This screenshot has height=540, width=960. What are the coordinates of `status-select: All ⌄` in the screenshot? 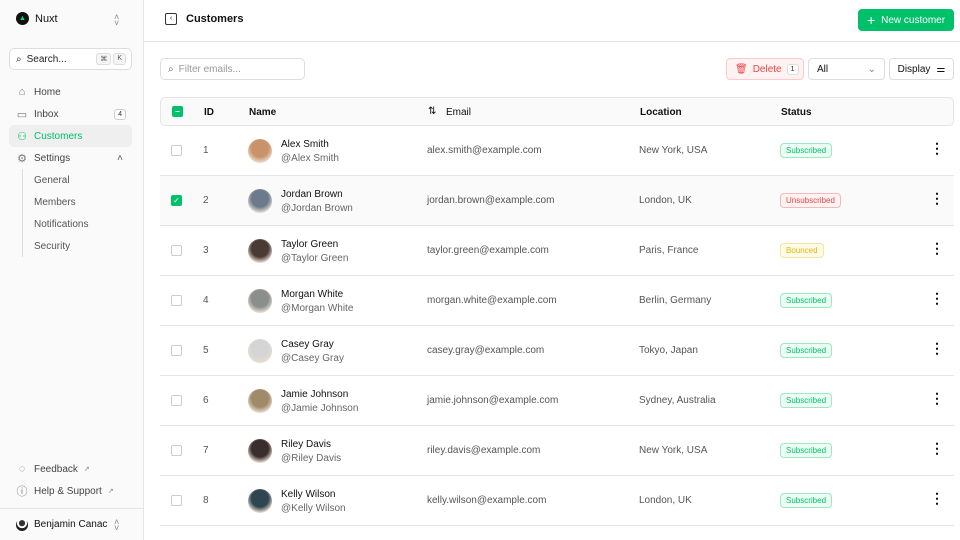 It's located at (846, 69).